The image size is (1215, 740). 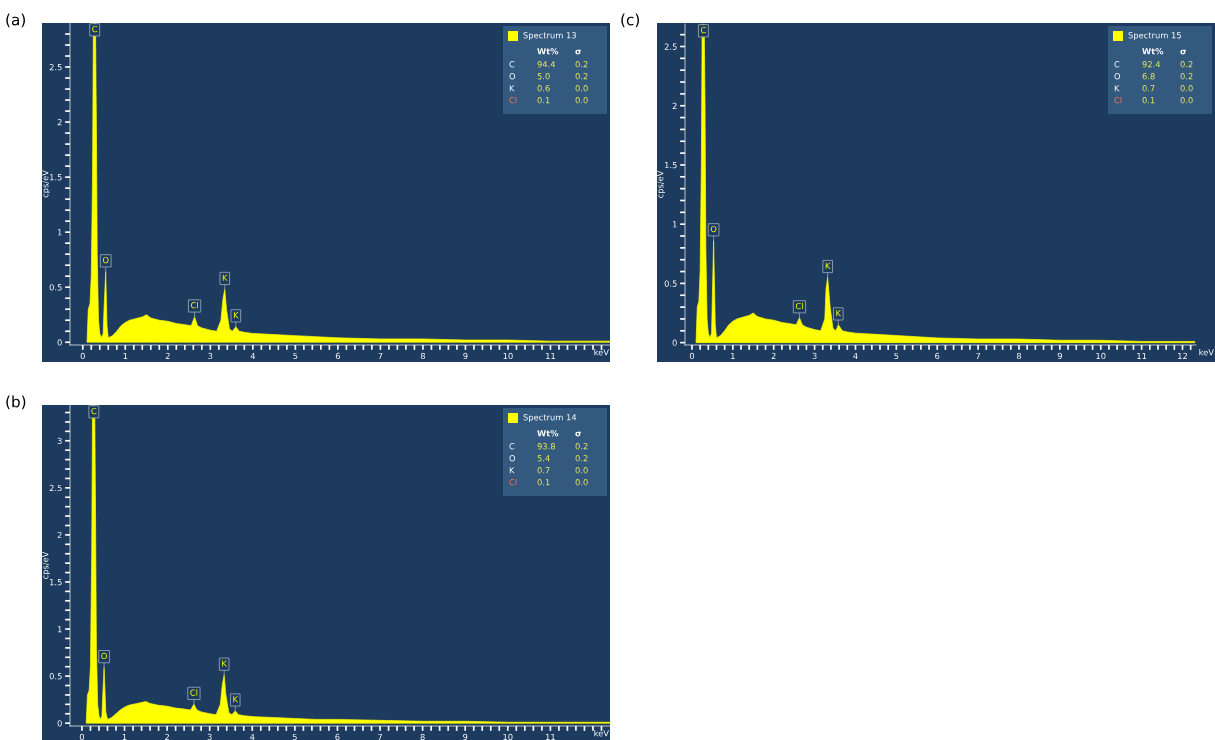 What do you see at coordinates (543, 88) in the screenshot?
I see `annotation: 0.6` at bounding box center [543, 88].